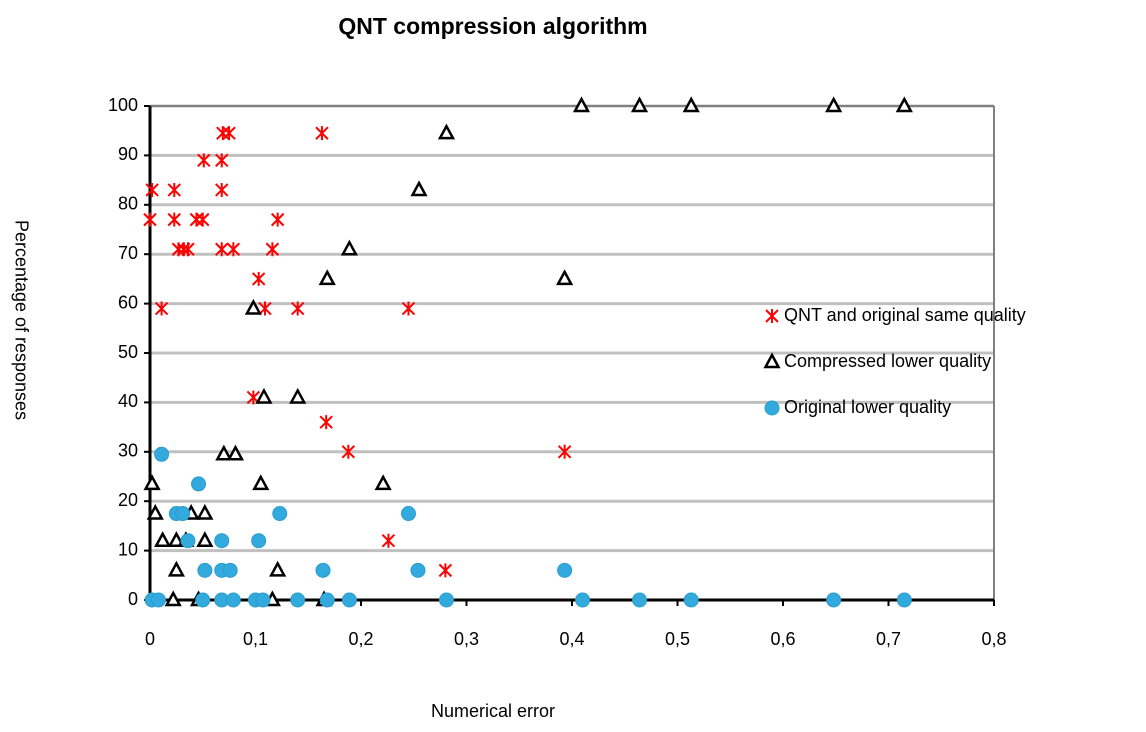 This screenshot has width=1146, height=732. Describe the element at coordinates (571, 639) in the screenshot. I see `x-tick-label: 0,4` at that location.